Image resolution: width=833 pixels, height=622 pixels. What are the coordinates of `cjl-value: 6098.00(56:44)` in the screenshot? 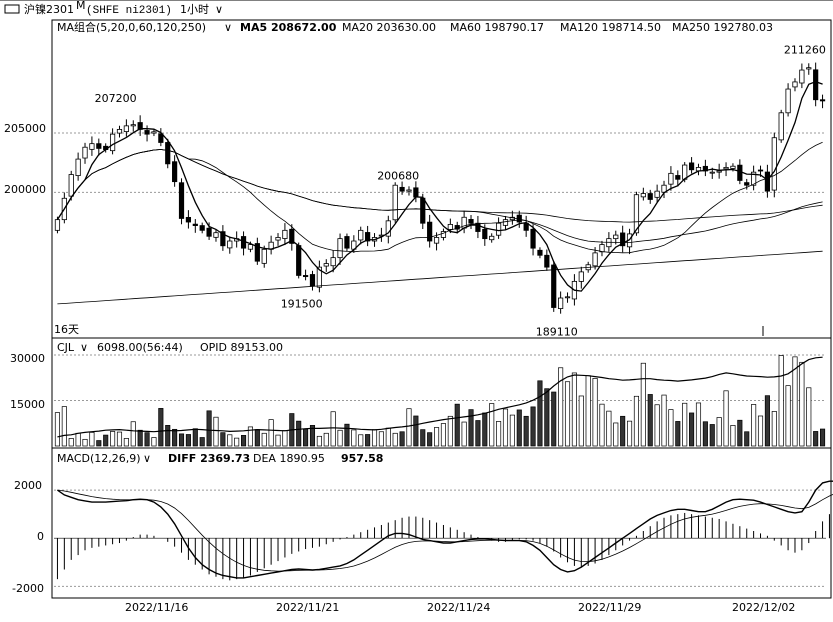 It's located at (140, 347).